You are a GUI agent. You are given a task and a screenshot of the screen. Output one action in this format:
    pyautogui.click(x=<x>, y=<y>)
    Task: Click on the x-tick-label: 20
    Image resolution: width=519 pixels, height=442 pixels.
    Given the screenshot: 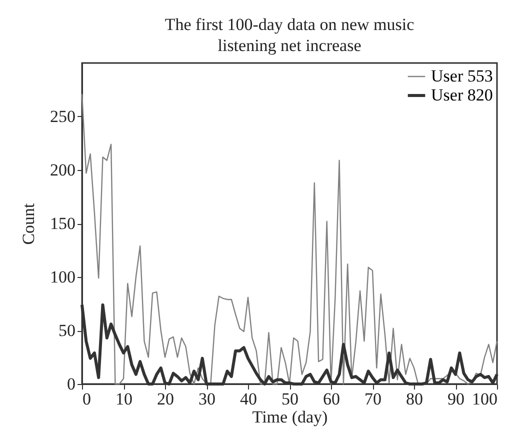 What is the action you would take?
    pyautogui.click(x=165, y=399)
    